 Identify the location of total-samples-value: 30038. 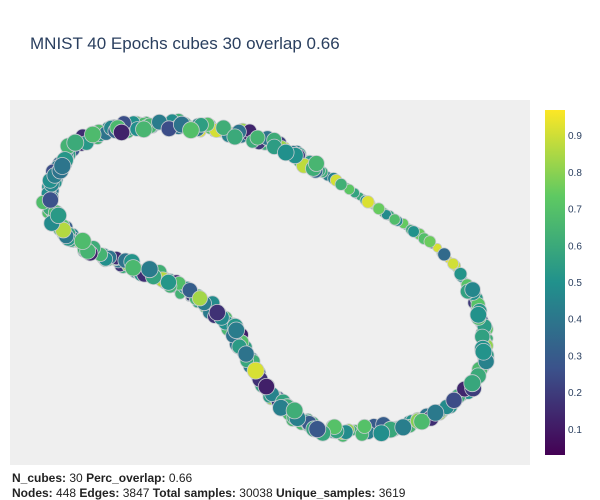
(256, 493).